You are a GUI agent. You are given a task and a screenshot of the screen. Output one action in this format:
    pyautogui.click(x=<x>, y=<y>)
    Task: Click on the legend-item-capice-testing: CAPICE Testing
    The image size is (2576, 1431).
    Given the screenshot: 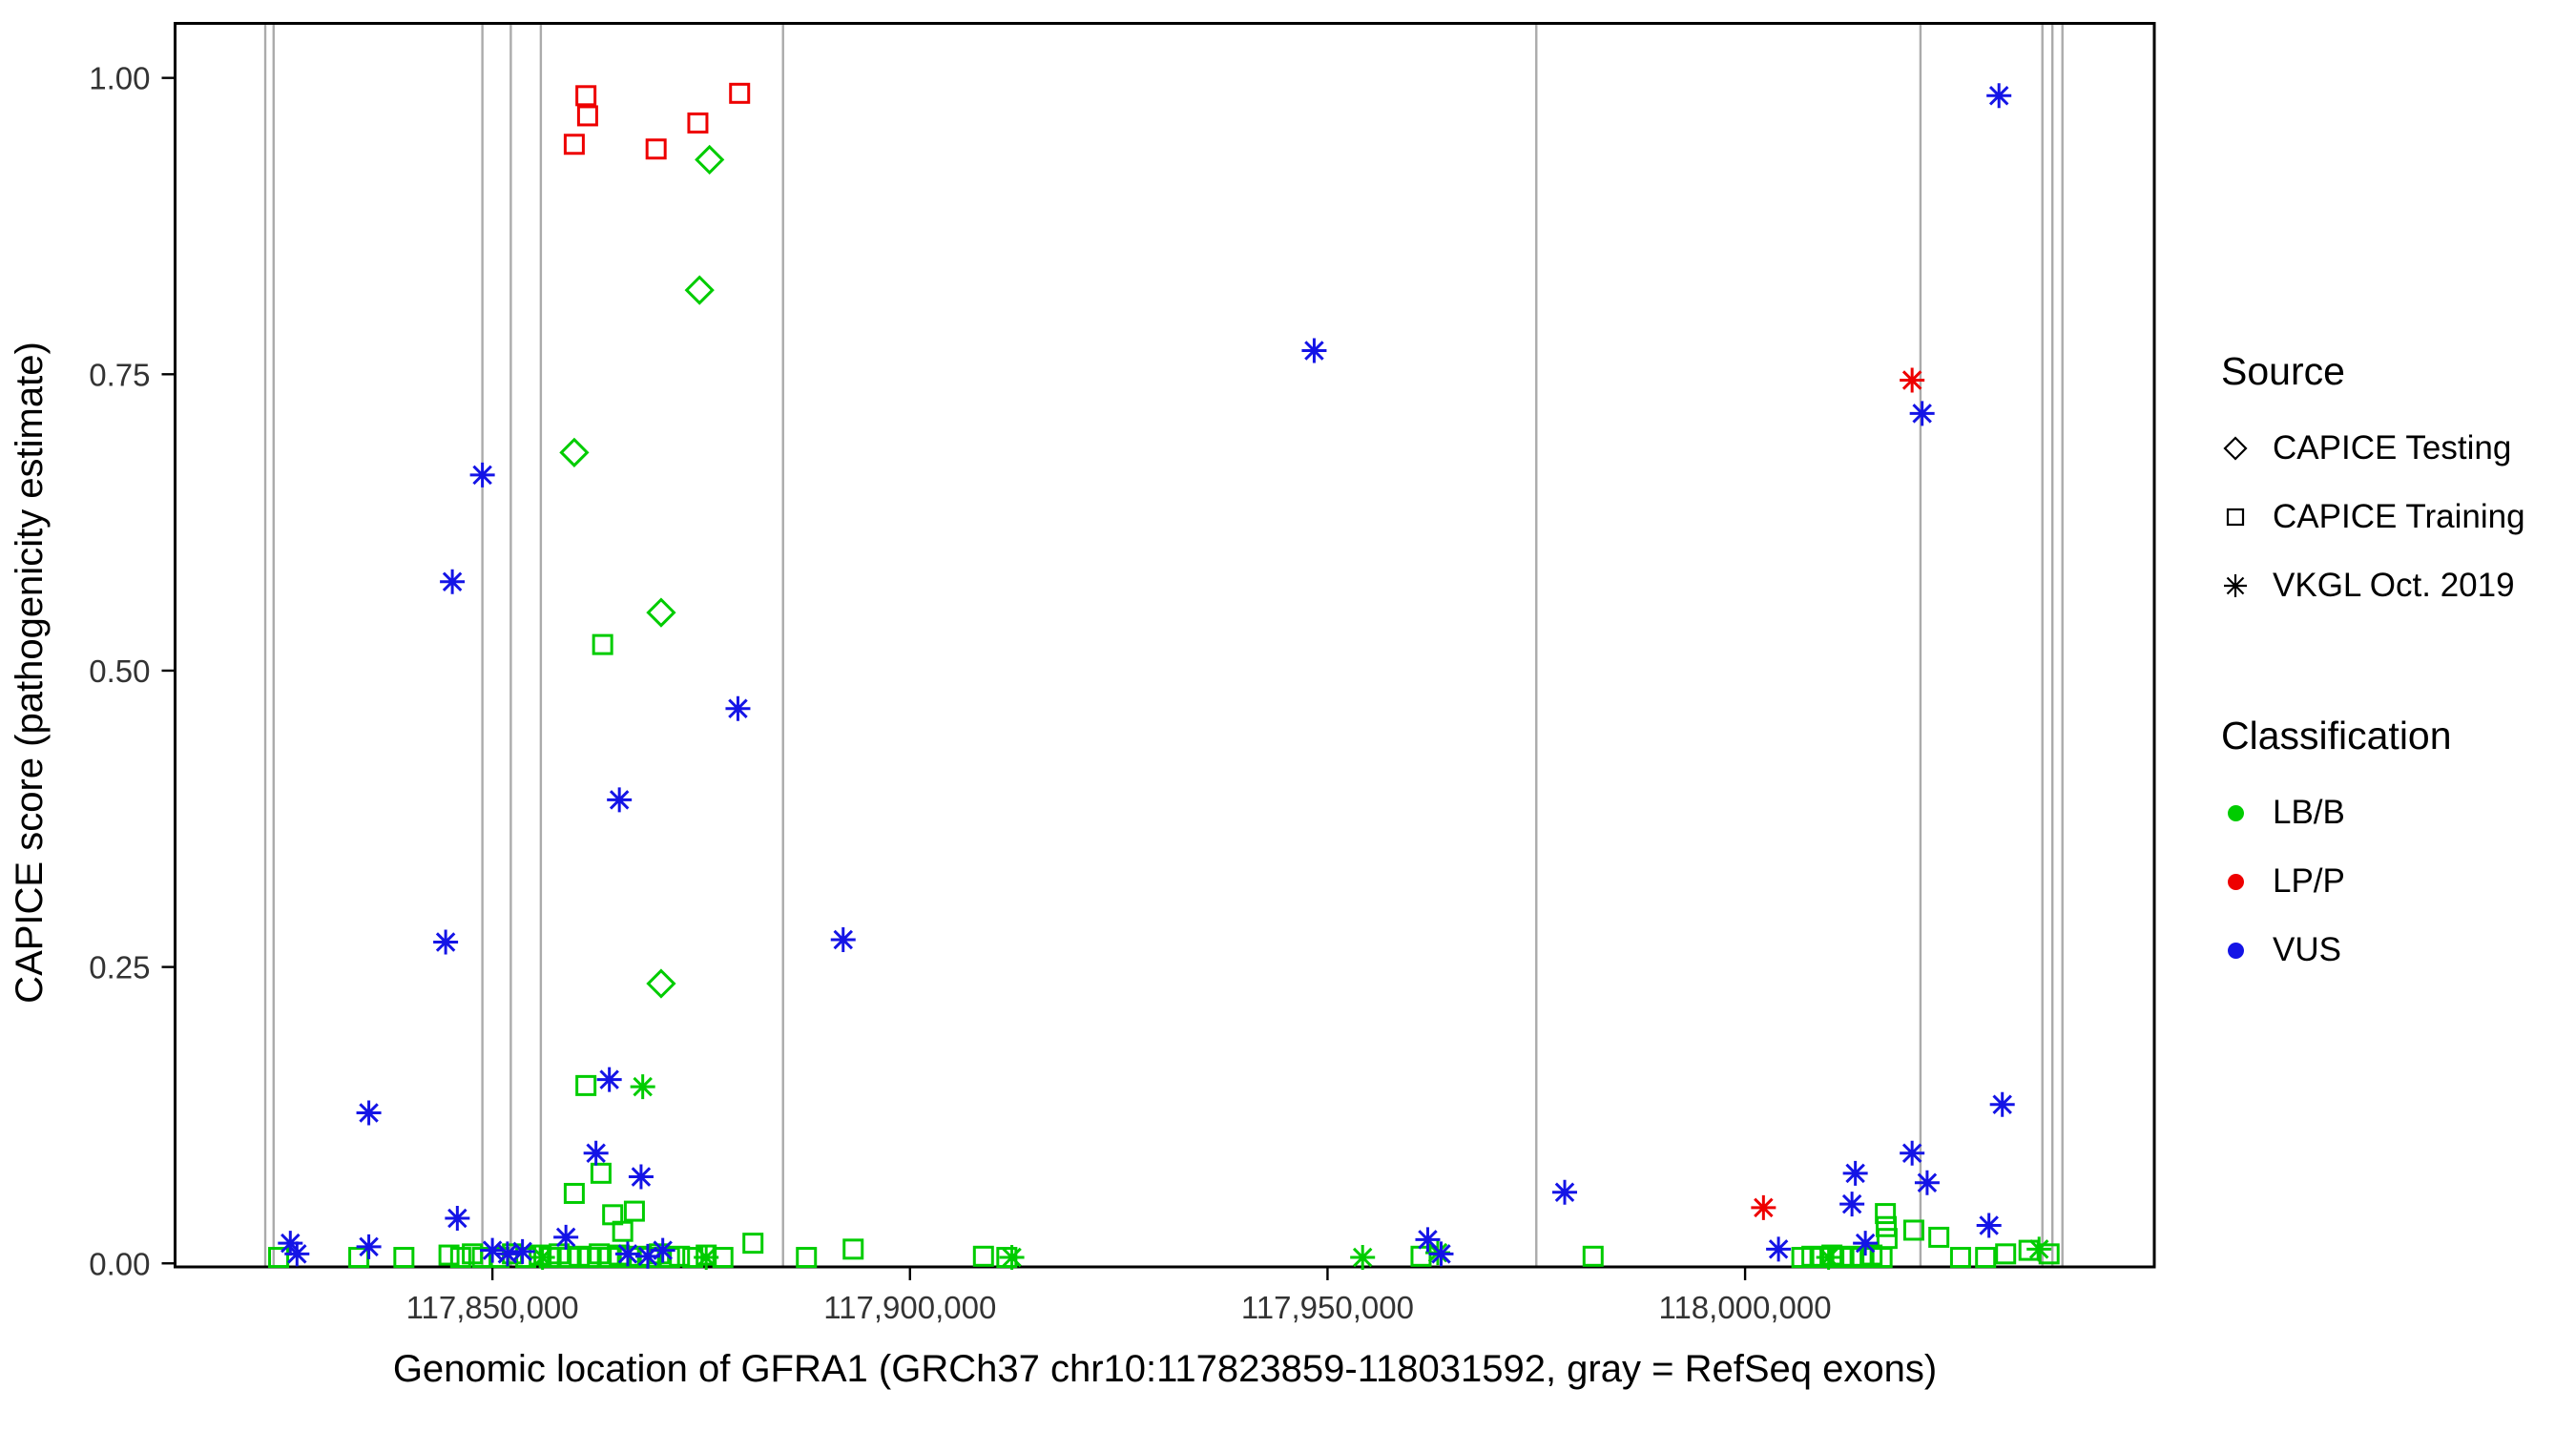 What is the action you would take?
    pyautogui.click(x=2373, y=448)
    